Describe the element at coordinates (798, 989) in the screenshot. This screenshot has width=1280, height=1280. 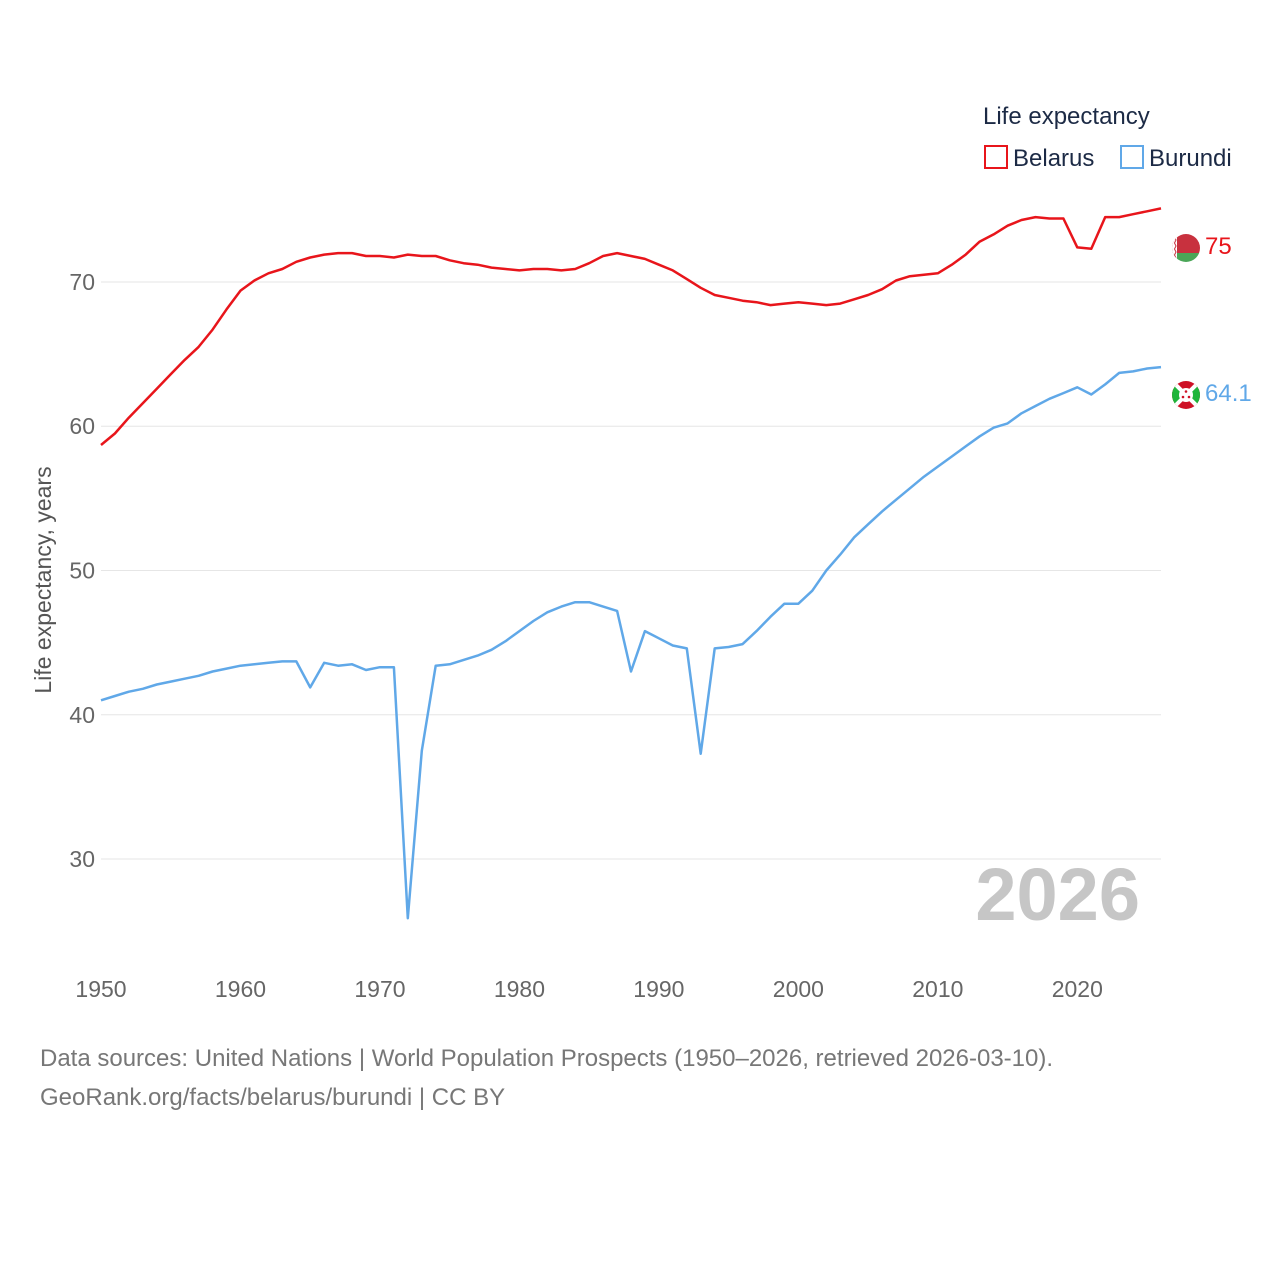
I see `x-tick-2000: 2000` at that location.